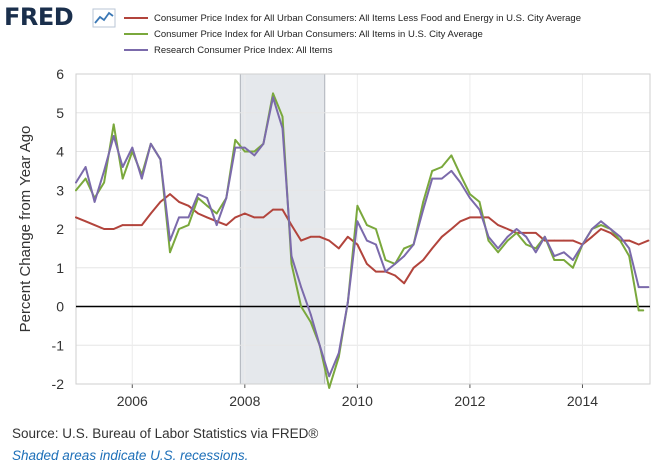  I want to click on y-axis-label: Percent Change from Year Ago, so click(25, 229).